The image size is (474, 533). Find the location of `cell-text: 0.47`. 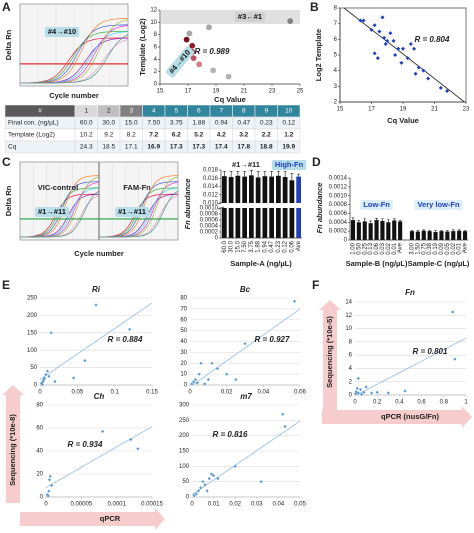

cell-text: 0.47 is located at coordinates (243, 123).